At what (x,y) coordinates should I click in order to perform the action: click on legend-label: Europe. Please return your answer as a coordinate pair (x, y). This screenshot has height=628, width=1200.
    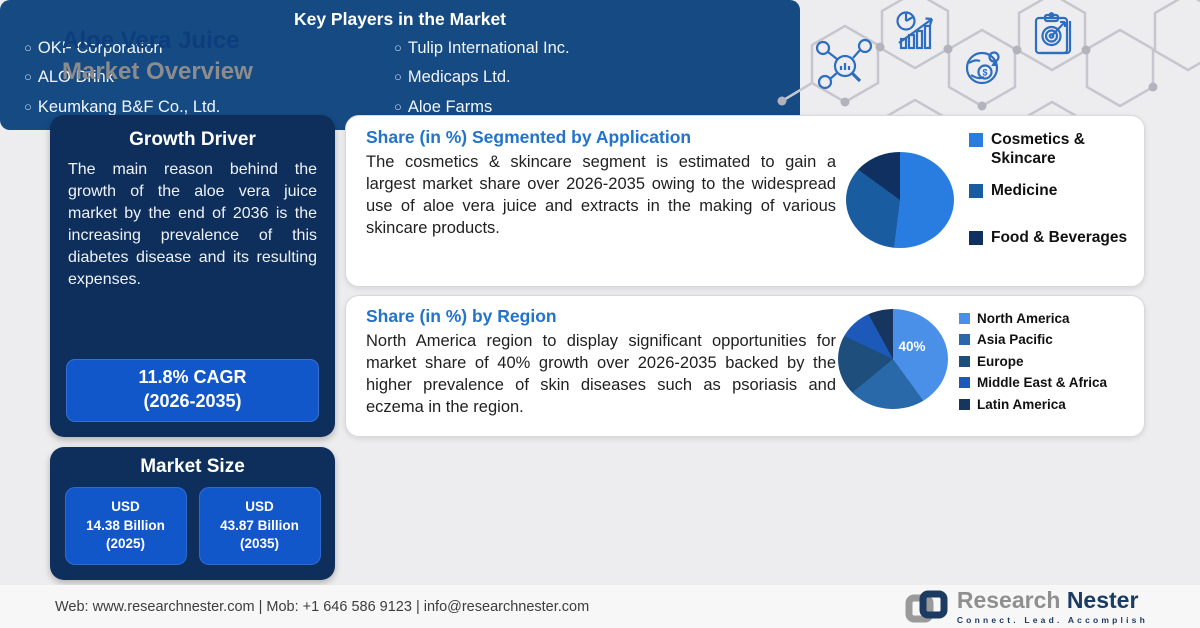
    Looking at the image, I should click on (1000, 361).